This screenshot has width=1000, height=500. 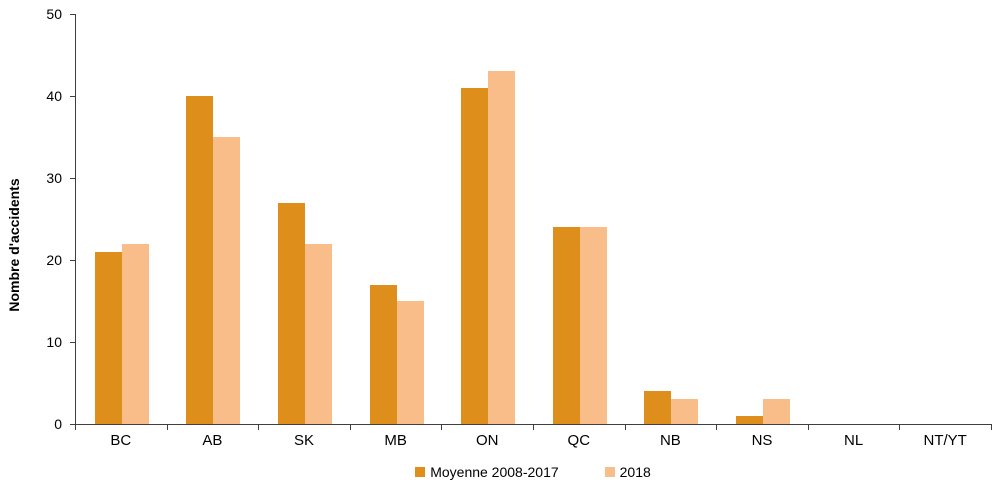 What do you see at coordinates (54, 260) in the screenshot?
I see `y-axis-tick-label: 20` at bounding box center [54, 260].